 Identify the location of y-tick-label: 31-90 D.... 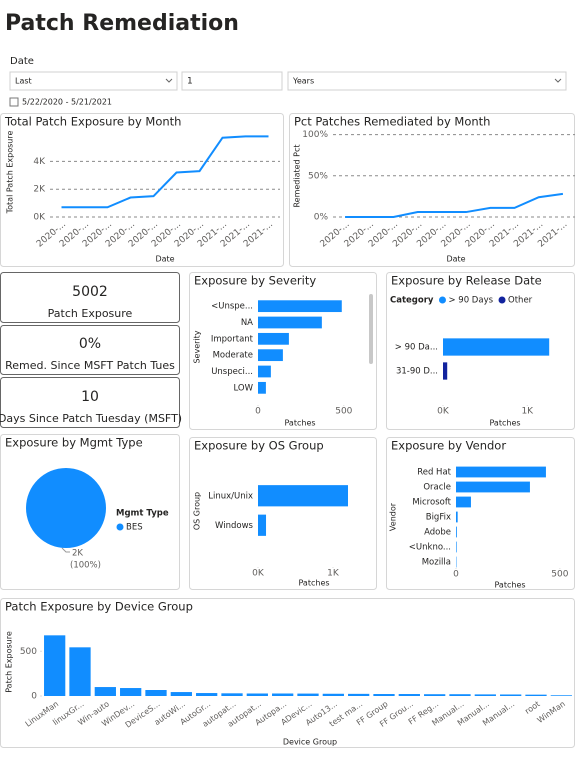
(417, 372).